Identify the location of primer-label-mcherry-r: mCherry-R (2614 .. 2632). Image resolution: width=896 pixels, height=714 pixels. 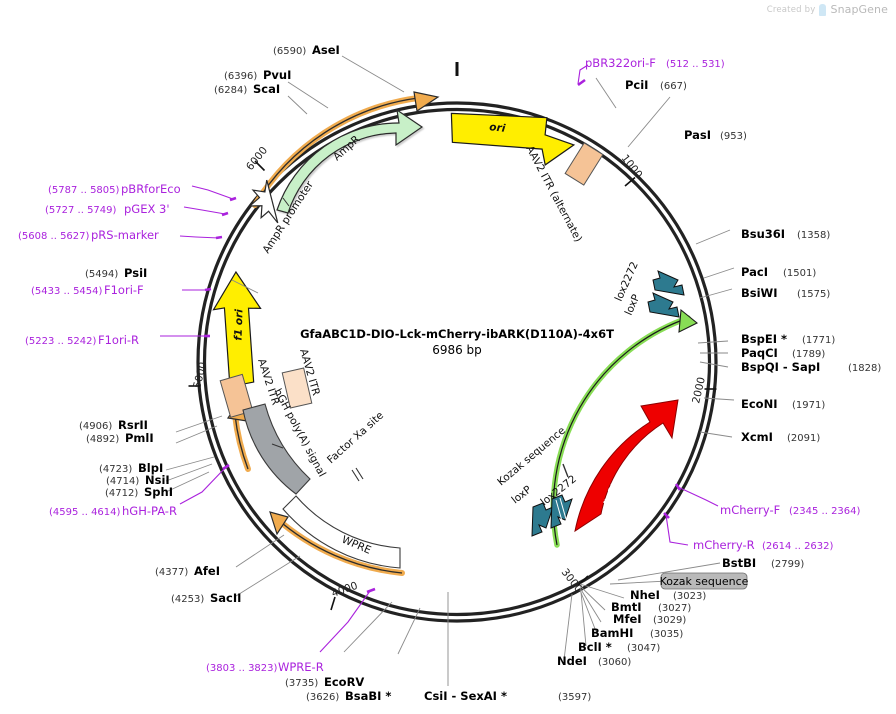
(763, 545).